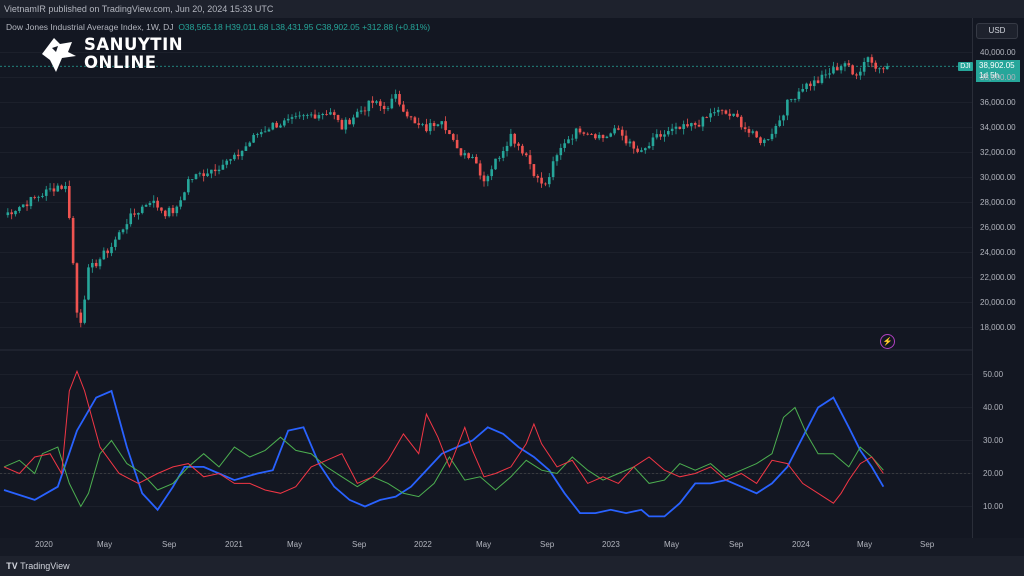 This screenshot has width=1024, height=576. What do you see at coordinates (110, 54) in the screenshot?
I see `watermark-logo: SANUYTIN ONLINE` at bounding box center [110, 54].